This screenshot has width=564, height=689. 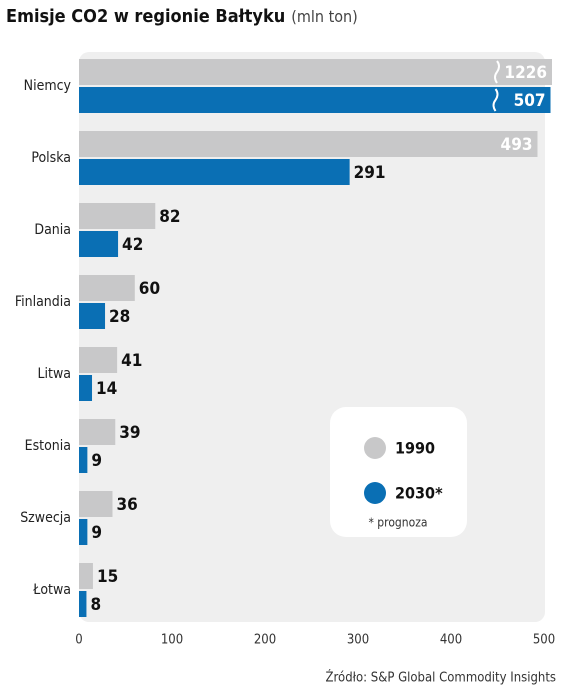 What do you see at coordinates (324, 16) in the screenshot?
I see `unit: (mln ton)` at bounding box center [324, 16].